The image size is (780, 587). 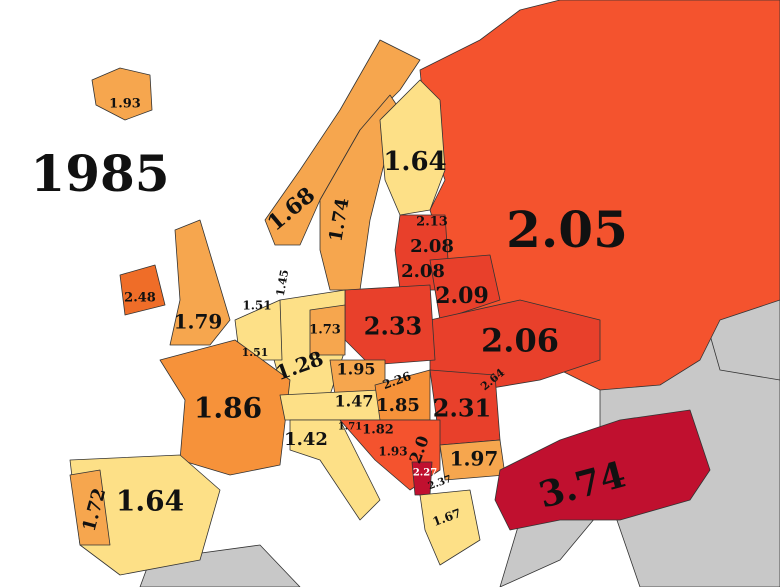 What do you see at coordinates (602, 470) in the screenshot?
I see `turkey` at bounding box center [602, 470].